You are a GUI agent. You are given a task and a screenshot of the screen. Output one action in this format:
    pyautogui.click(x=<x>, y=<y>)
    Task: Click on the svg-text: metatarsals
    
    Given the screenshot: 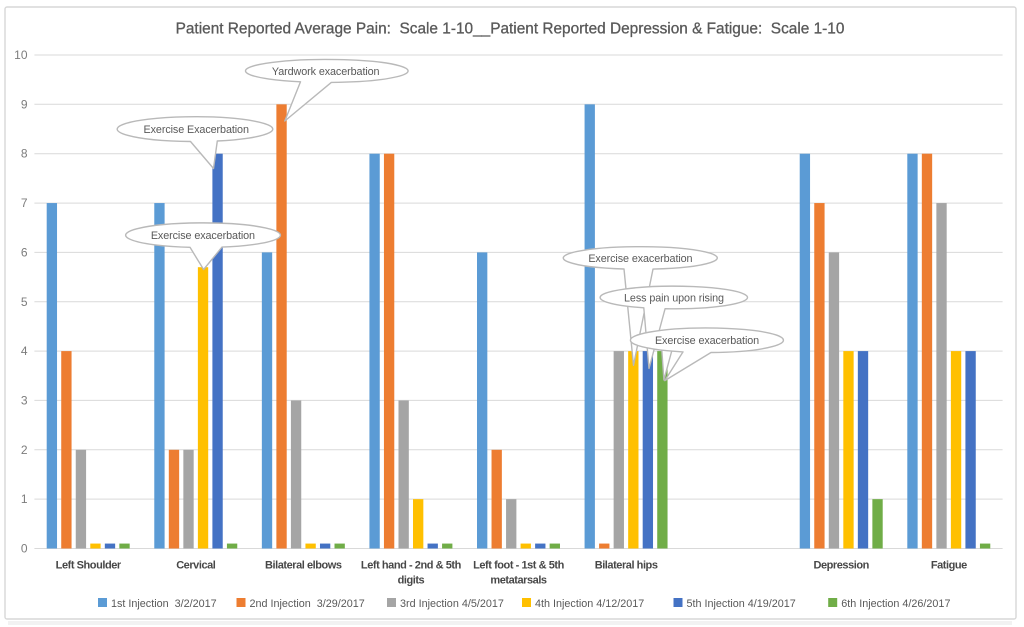 What is the action you would take?
    pyautogui.click(x=518, y=581)
    